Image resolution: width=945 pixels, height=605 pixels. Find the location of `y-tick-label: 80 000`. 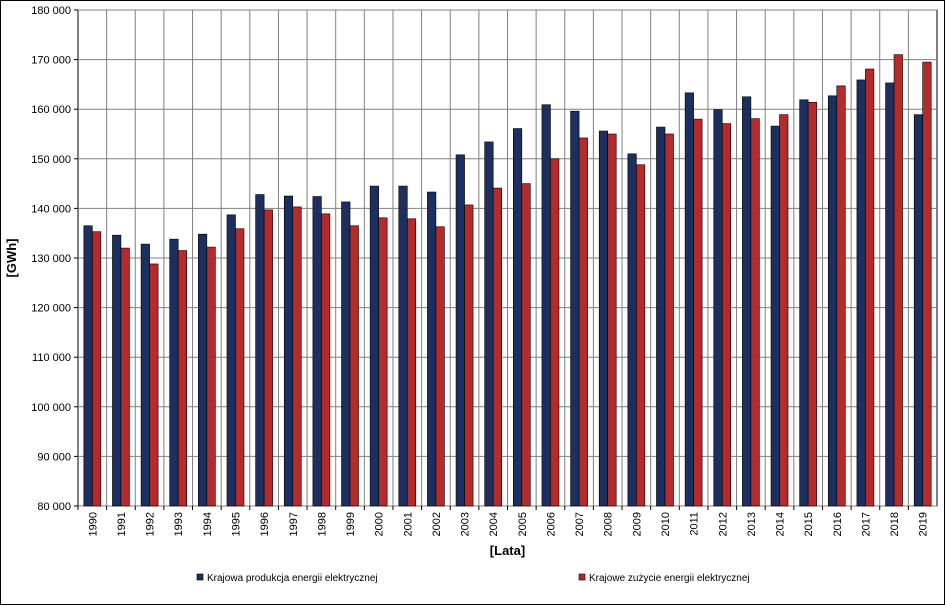

y-tick-label: 80 000 is located at coordinates (54, 507).